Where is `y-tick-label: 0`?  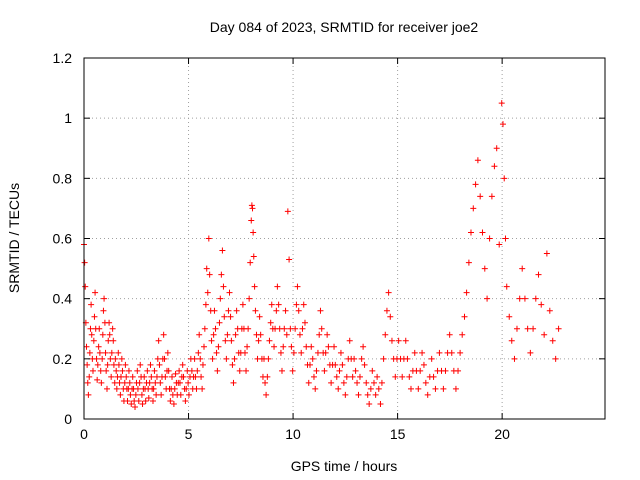 y-tick-label: 0 is located at coordinates (68, 419).